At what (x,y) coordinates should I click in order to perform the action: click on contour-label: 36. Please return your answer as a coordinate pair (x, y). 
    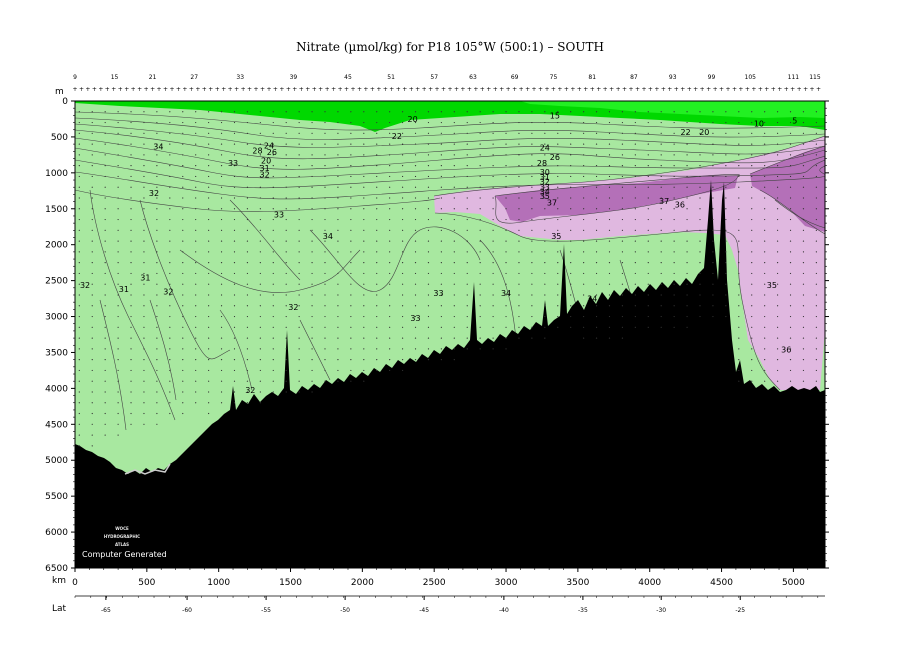
    Looking at the image, I should click on (786, 350).